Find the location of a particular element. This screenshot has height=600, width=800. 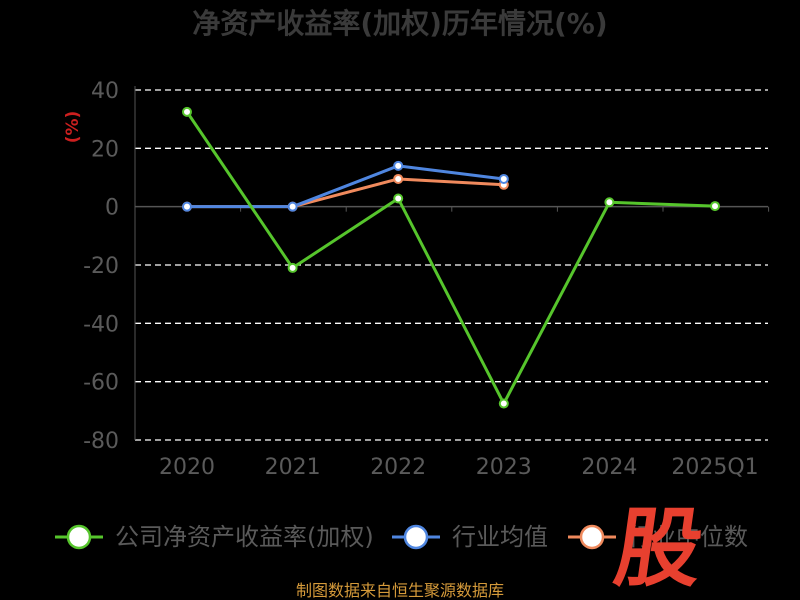

y-tick-label: -40 is located at coordinates (101, 324).